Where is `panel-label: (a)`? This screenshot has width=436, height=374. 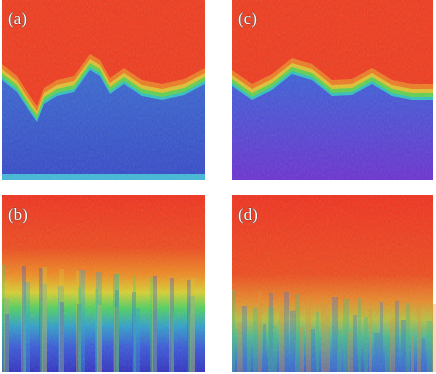
panel-label: (a) is located at coordinates (17, 18).